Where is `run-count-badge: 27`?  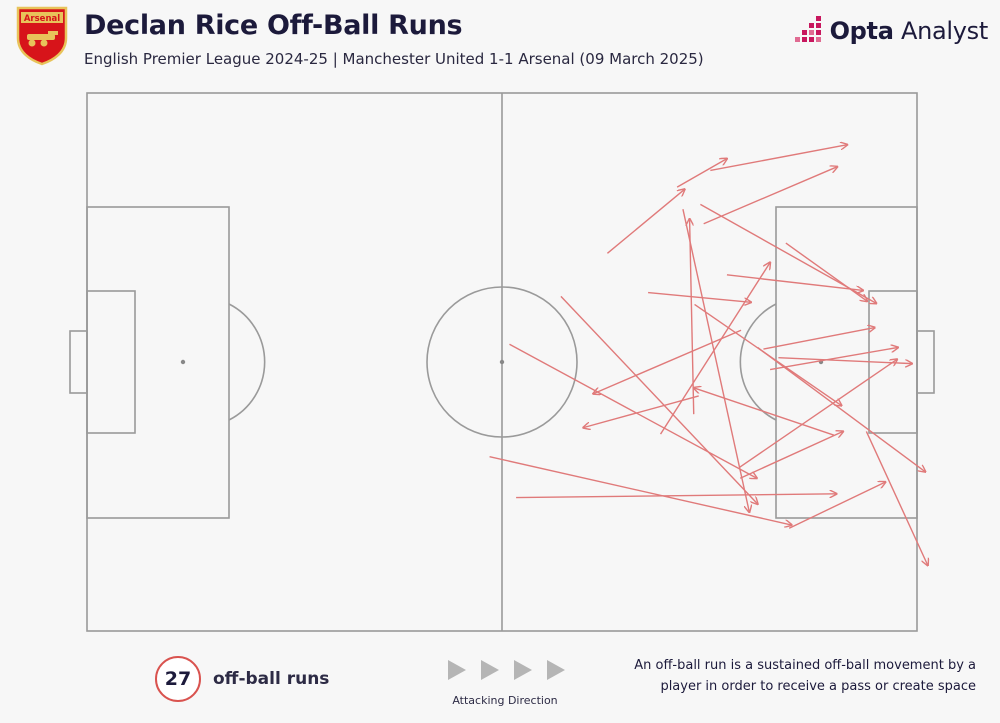 run-count-badge: 27 is located at coordinates (178, 679).